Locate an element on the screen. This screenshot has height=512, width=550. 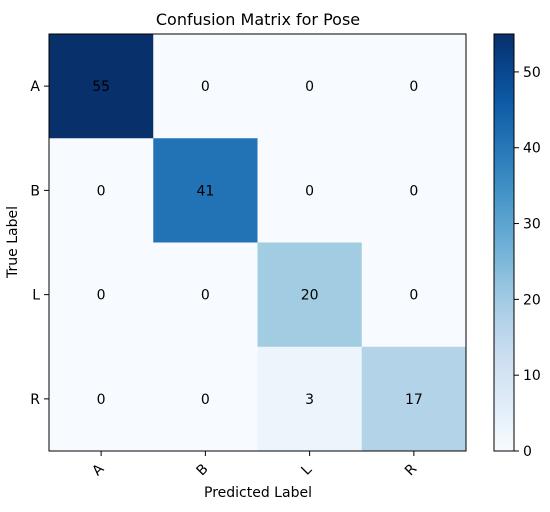
y-axis-label: True Label is located at coordinates (13, 242).